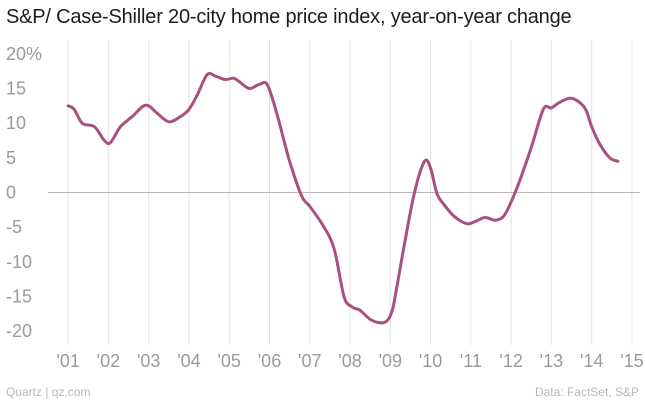  I want to click on y-axis-ticks: 20% 15 10 5 0 -5 -10 -15 -20, so click(24, 192).